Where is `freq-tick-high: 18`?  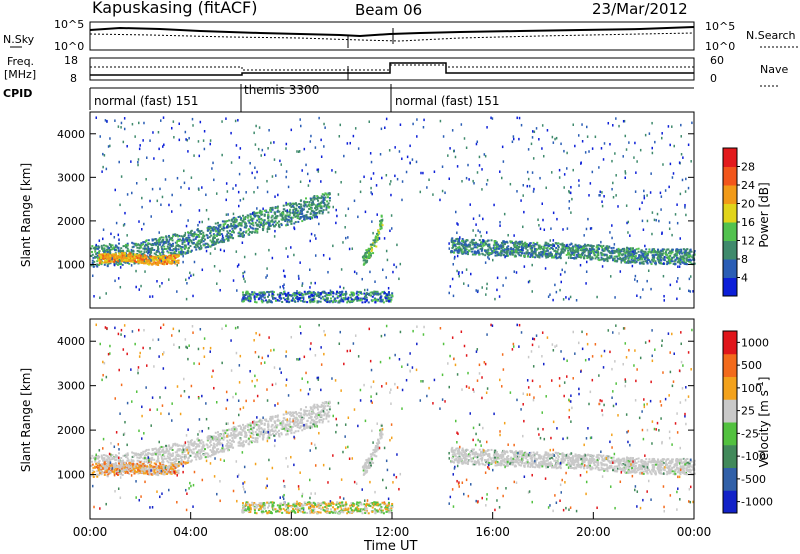 freq-tick-high: 18 is located at coordinates (71, 60).